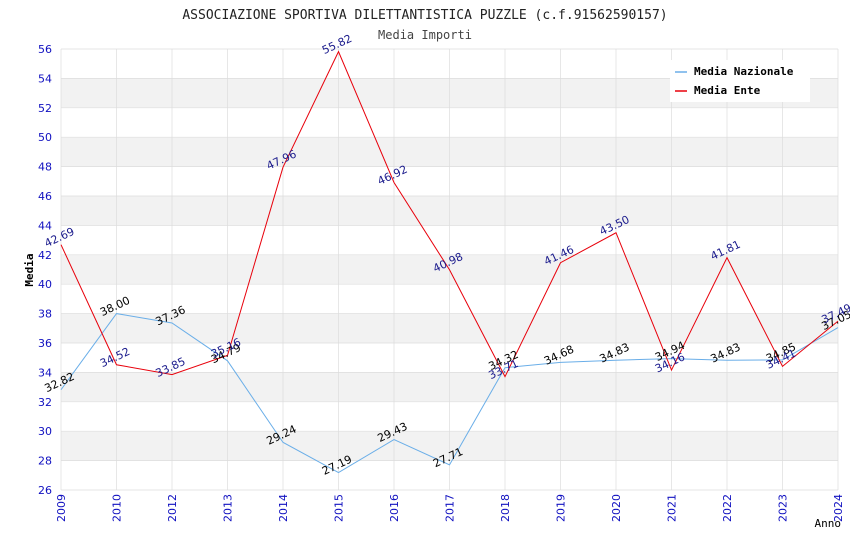 The height and width of the screenshot is (550, 850). Describe the element at coordinates (783, 508) in the screenshot. I see `x-tick-label: 2023` at that location.